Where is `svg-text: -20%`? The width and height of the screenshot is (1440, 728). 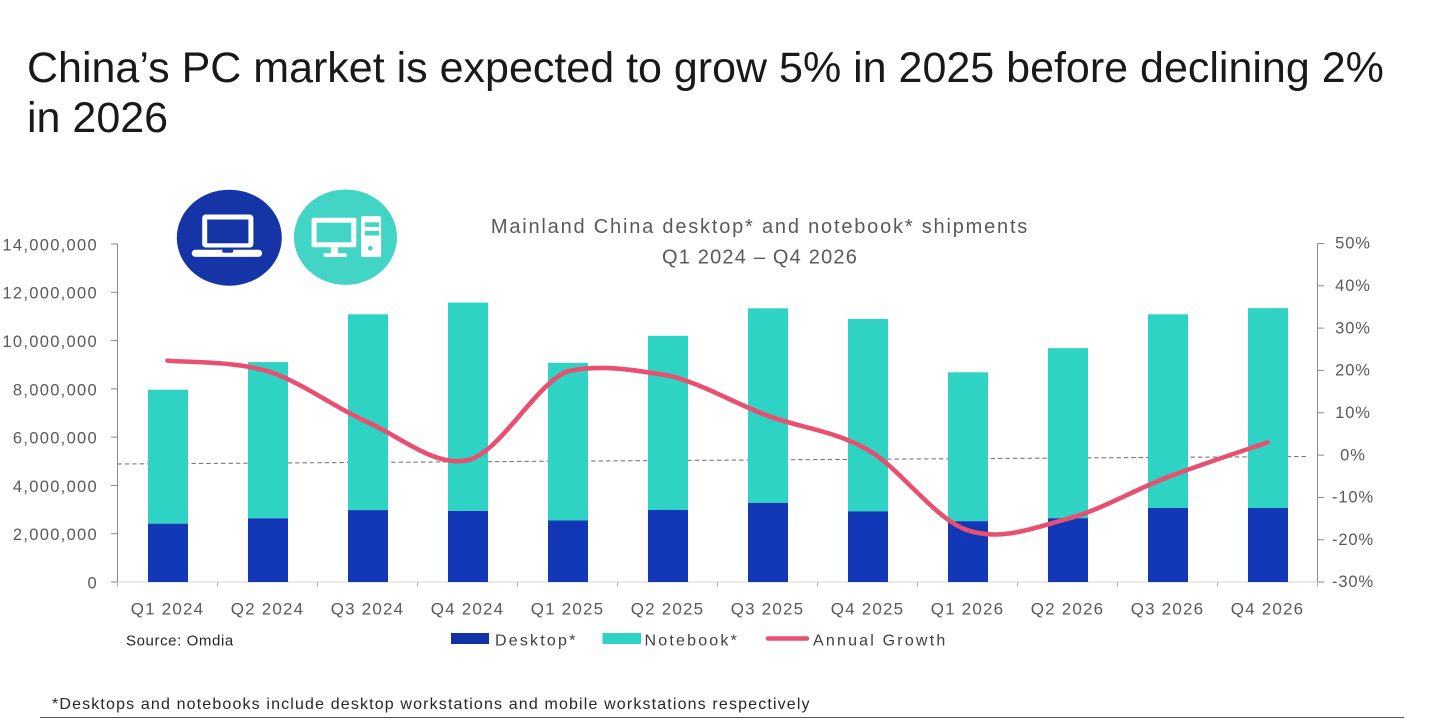 svg-text: -20% is located at coordinates (1353, 540).